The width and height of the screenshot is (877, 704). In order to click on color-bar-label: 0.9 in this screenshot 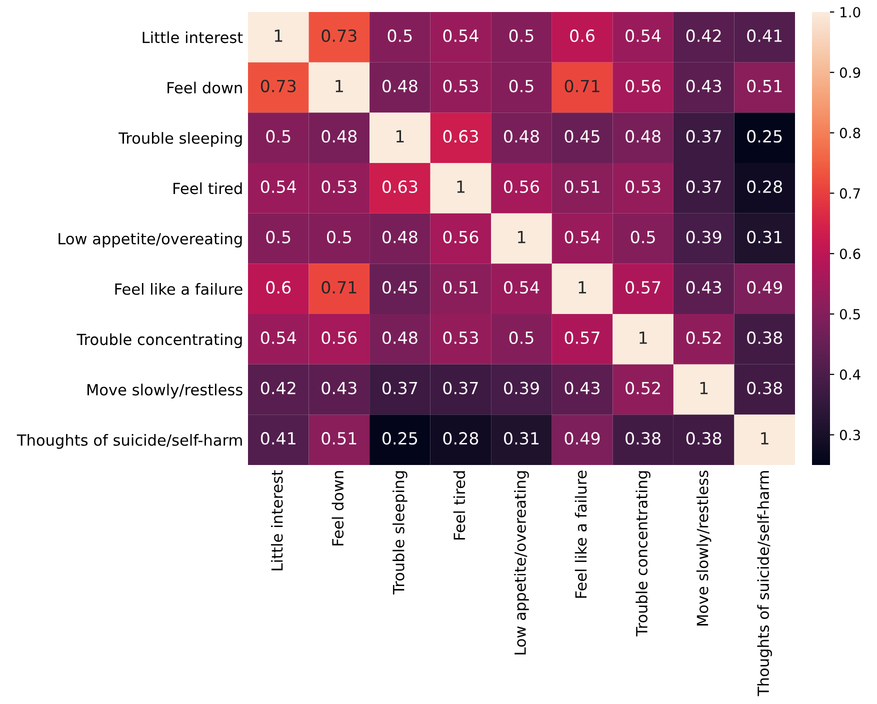, I will do `click(850, 72)`.